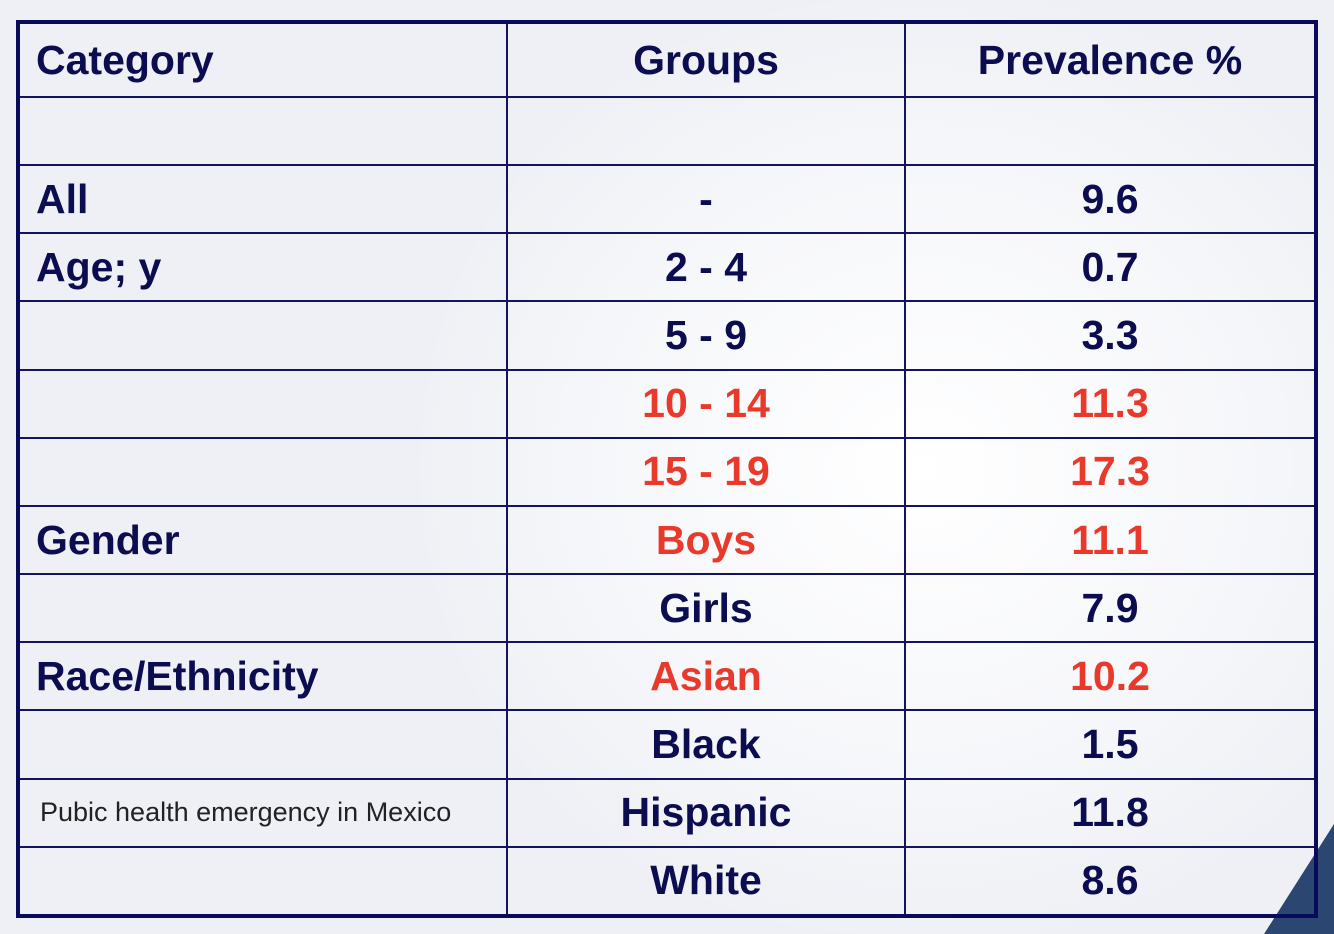  I want to click on prevalence-cell: 7.9, so click(1110, 608).